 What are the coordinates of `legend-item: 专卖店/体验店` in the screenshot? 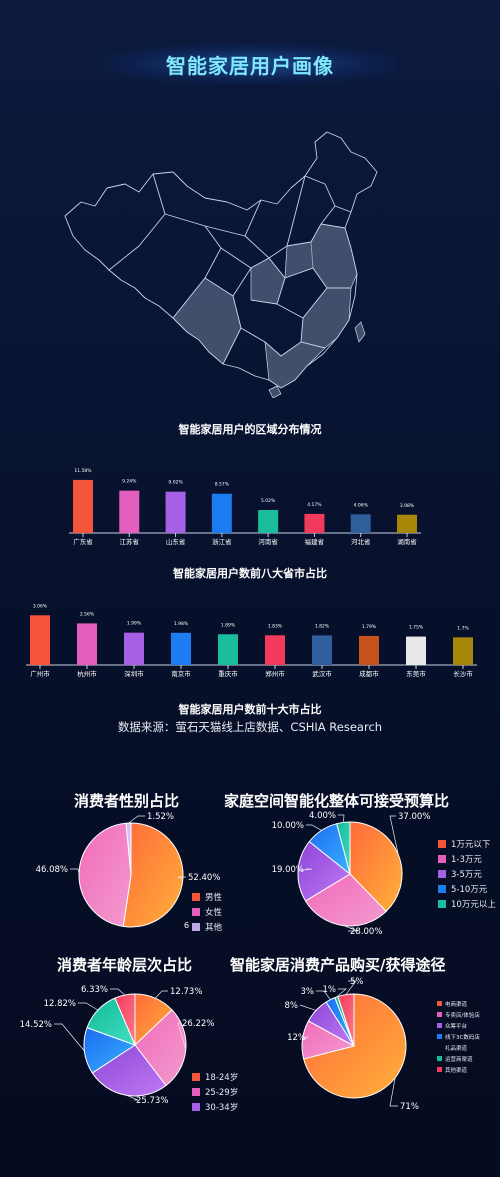 It's located at (458, 1014).